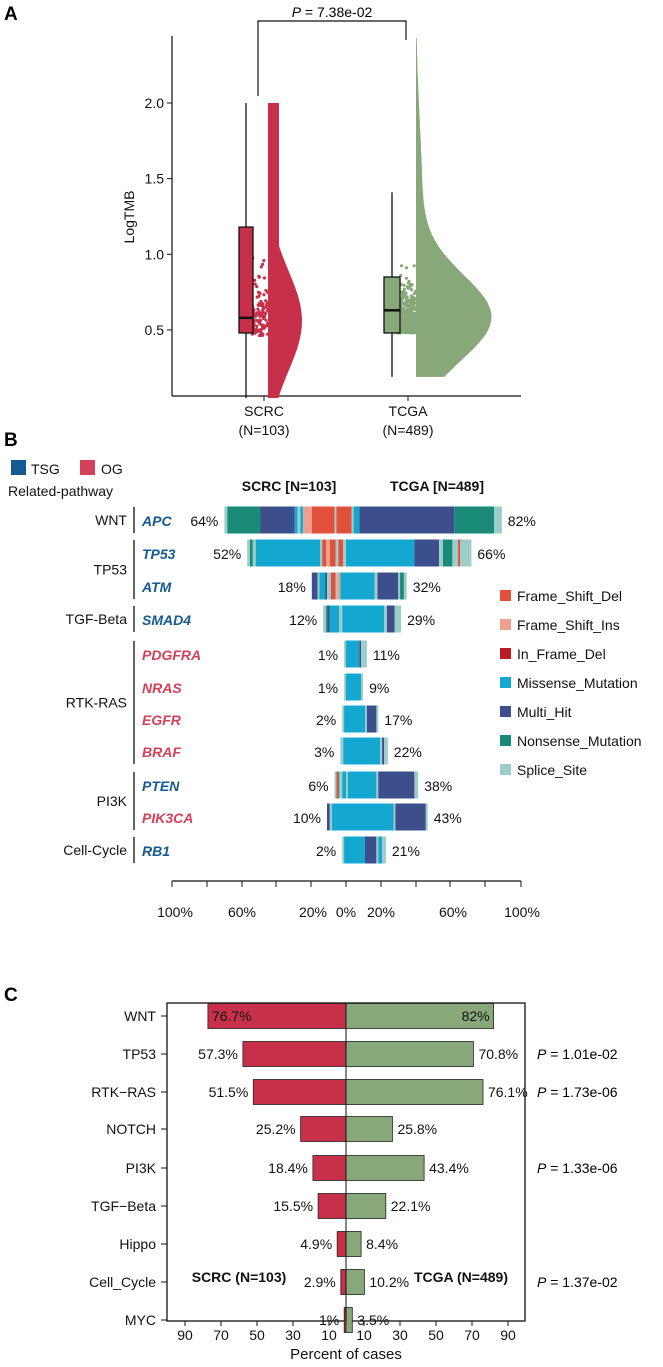 Image resolution: width=663 pixels, height=1367 pixels. I want to click on scrc-pct-label: 52%, so click(227, 554).